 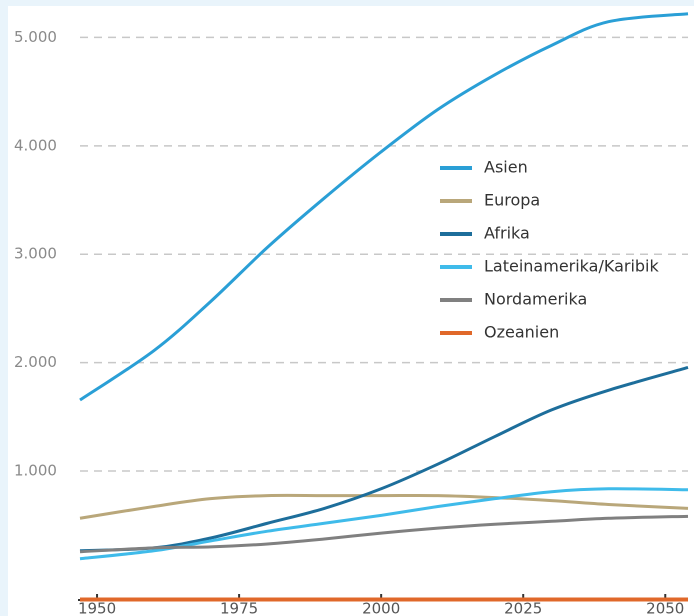 I want to click on x-tick-label: 2000, so click(x=381, y=608).